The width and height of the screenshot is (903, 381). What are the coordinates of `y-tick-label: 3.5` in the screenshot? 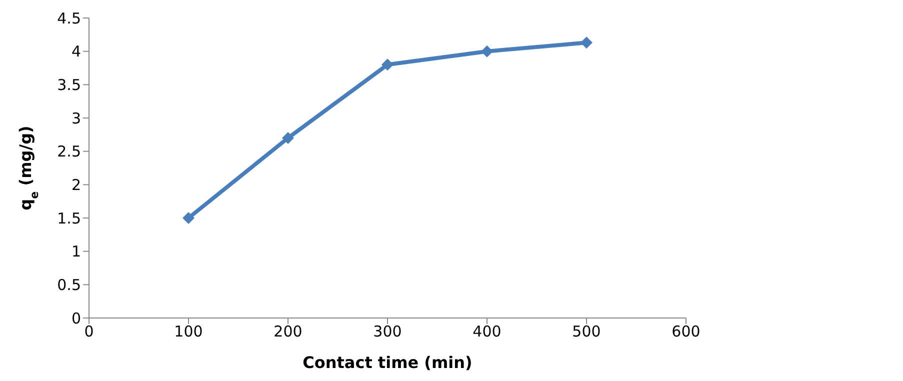 It's located at (69, 85).